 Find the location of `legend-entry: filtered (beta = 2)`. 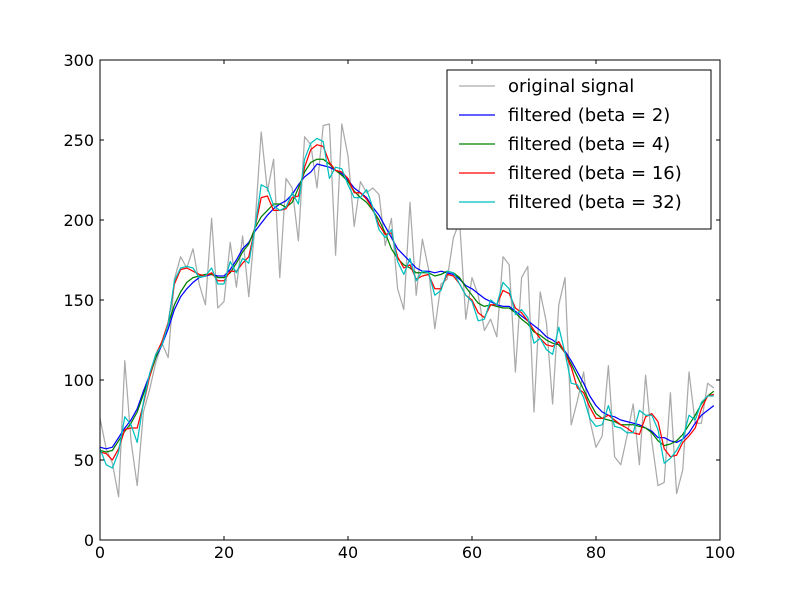

legend-entry: filtered (beta = 2) is located at coordinates (564, 115).